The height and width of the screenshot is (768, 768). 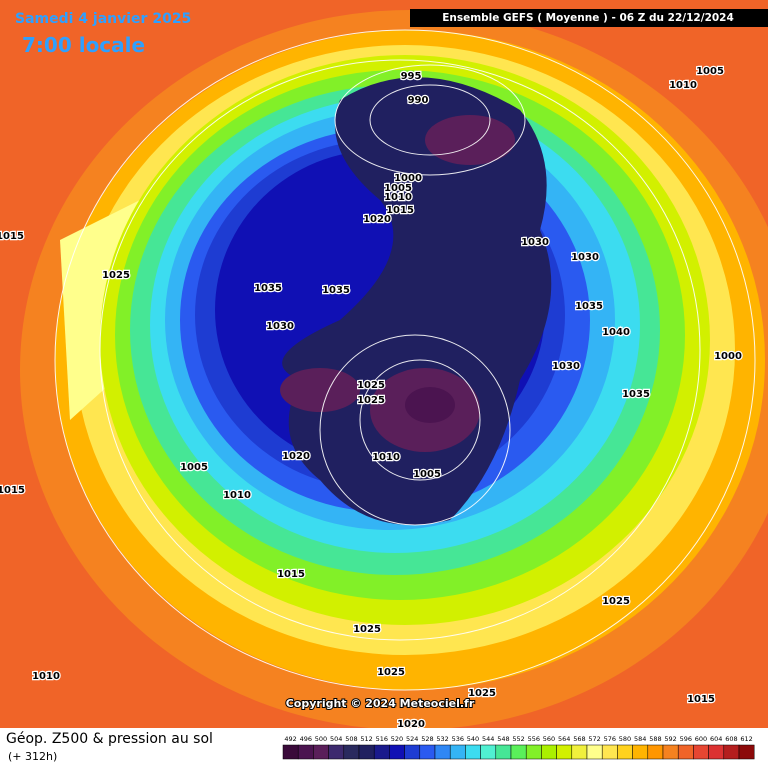 What do you see at coordinates (625, 739) in the screenshot?
I see `scale-label: 580` at bounding box center [625, 739].